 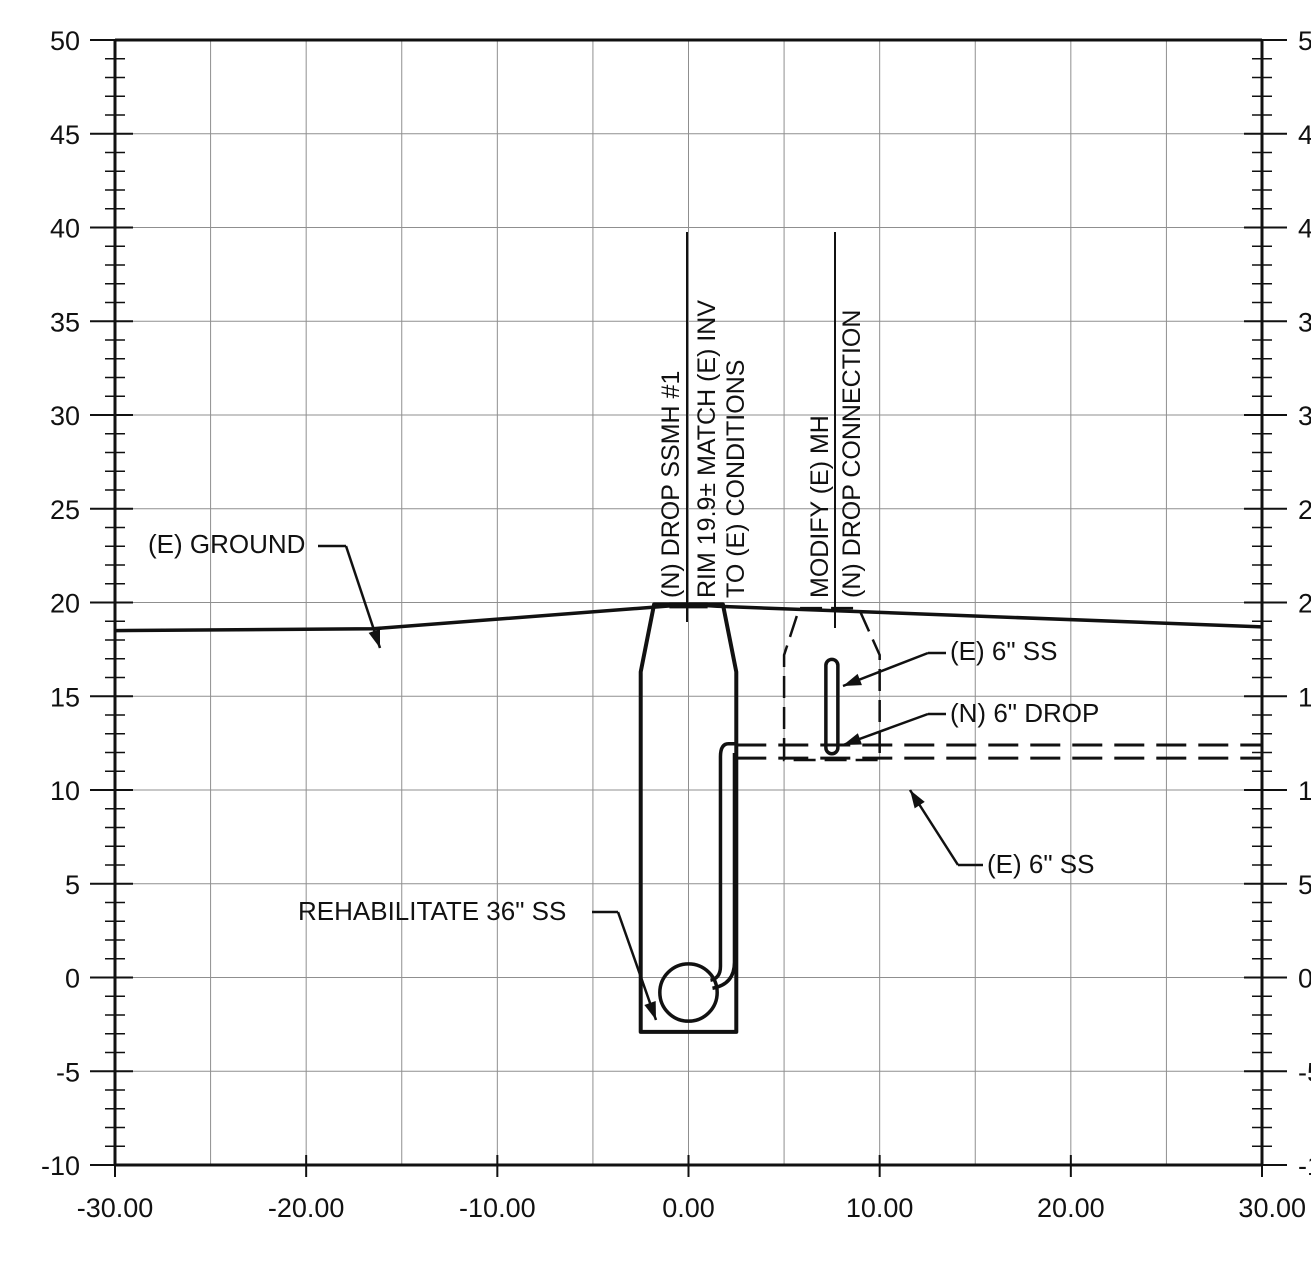 I want to click on y-tick-label-left: 20, so click(x=65, y=604).